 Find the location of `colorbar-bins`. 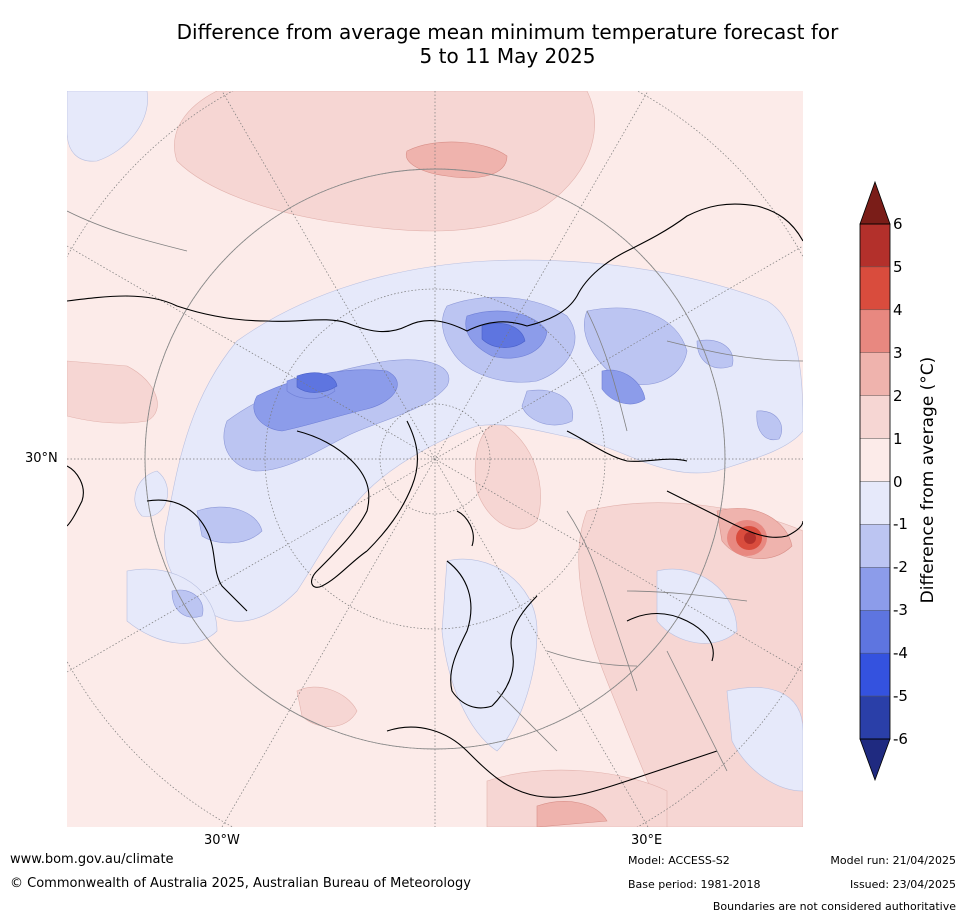

colorbar-bins is located at coordinates (875, 481).